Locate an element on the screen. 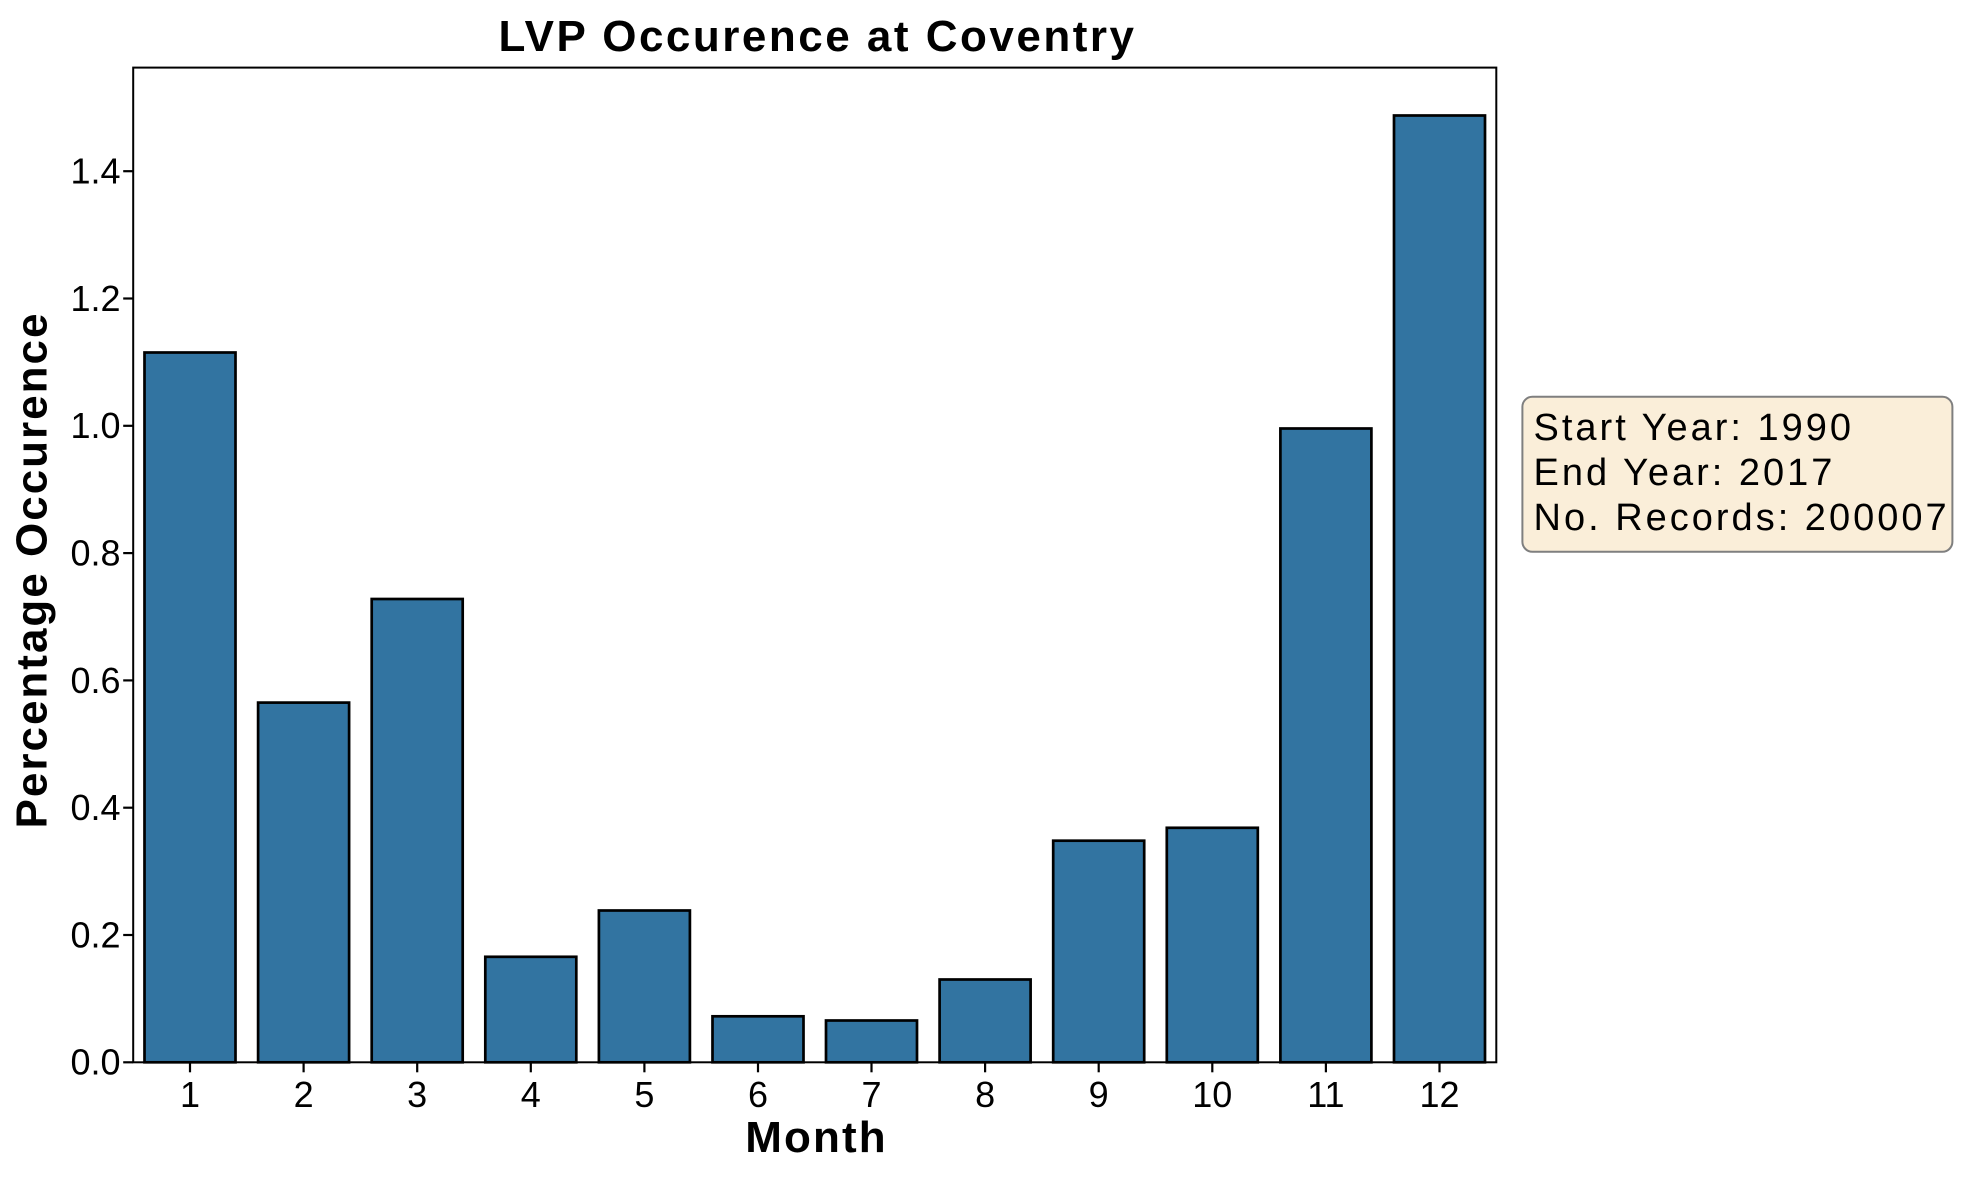  svg-text: Percentage Occurence is located at coordinates (32, 570).